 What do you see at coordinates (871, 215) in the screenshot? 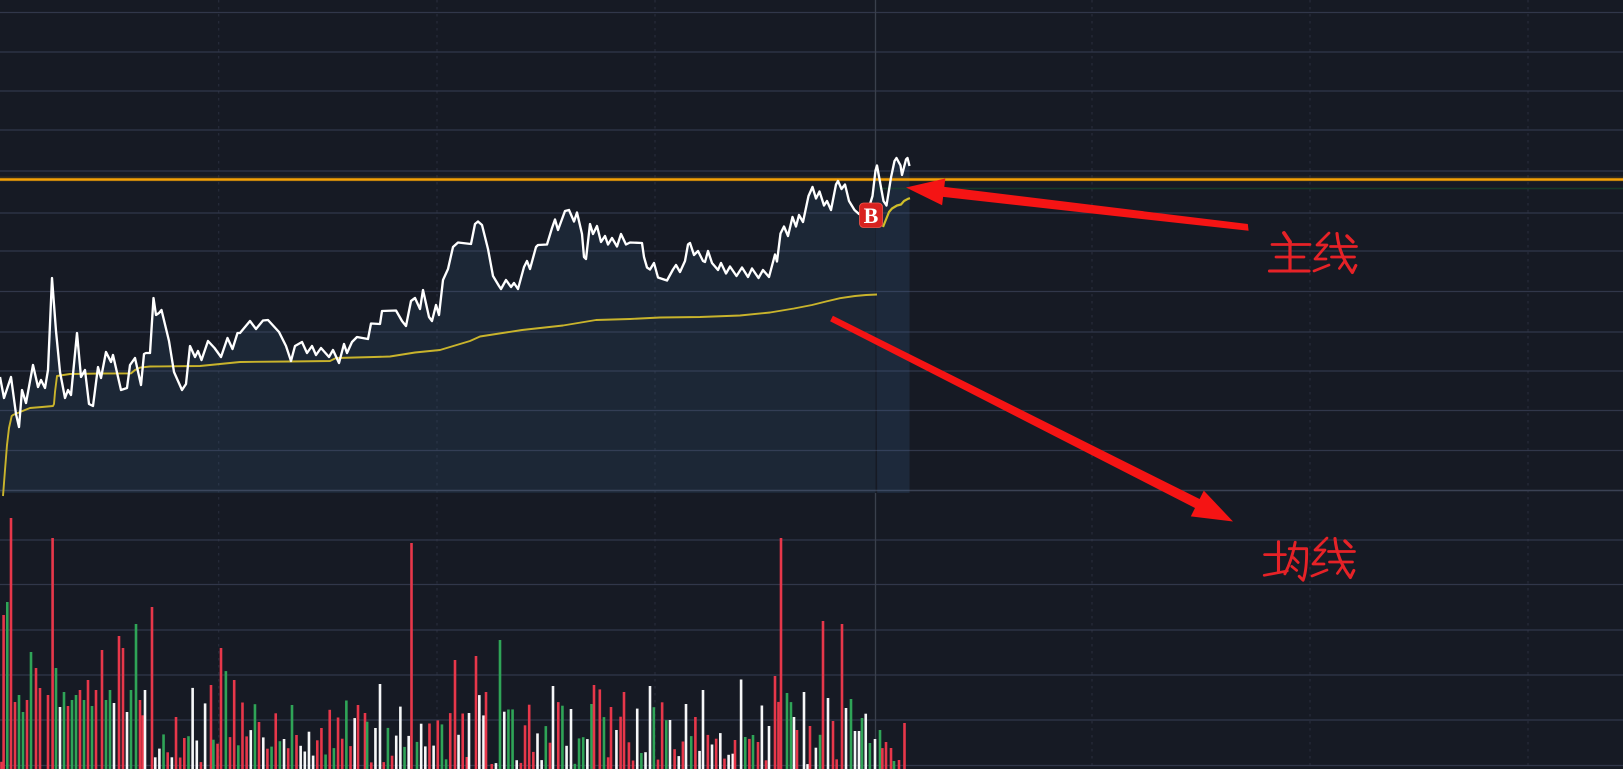
I see `svg-text: B` at bounding box center [871, 215].